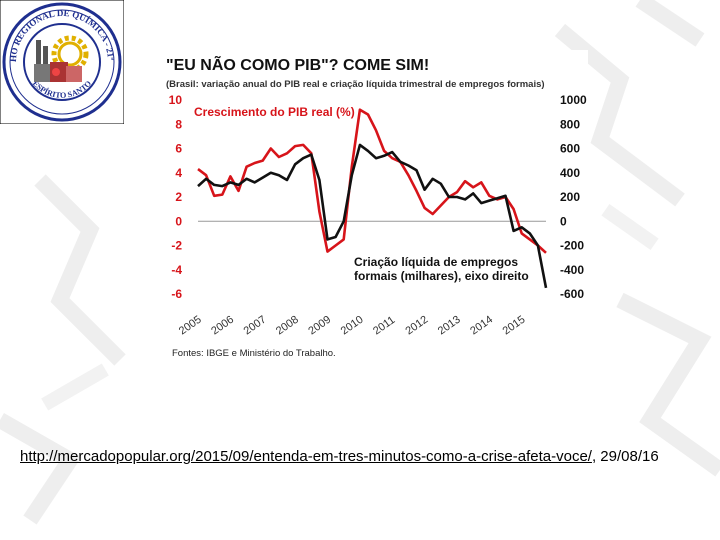  I want to click on right-tick-label: -200, so click(572, 246).